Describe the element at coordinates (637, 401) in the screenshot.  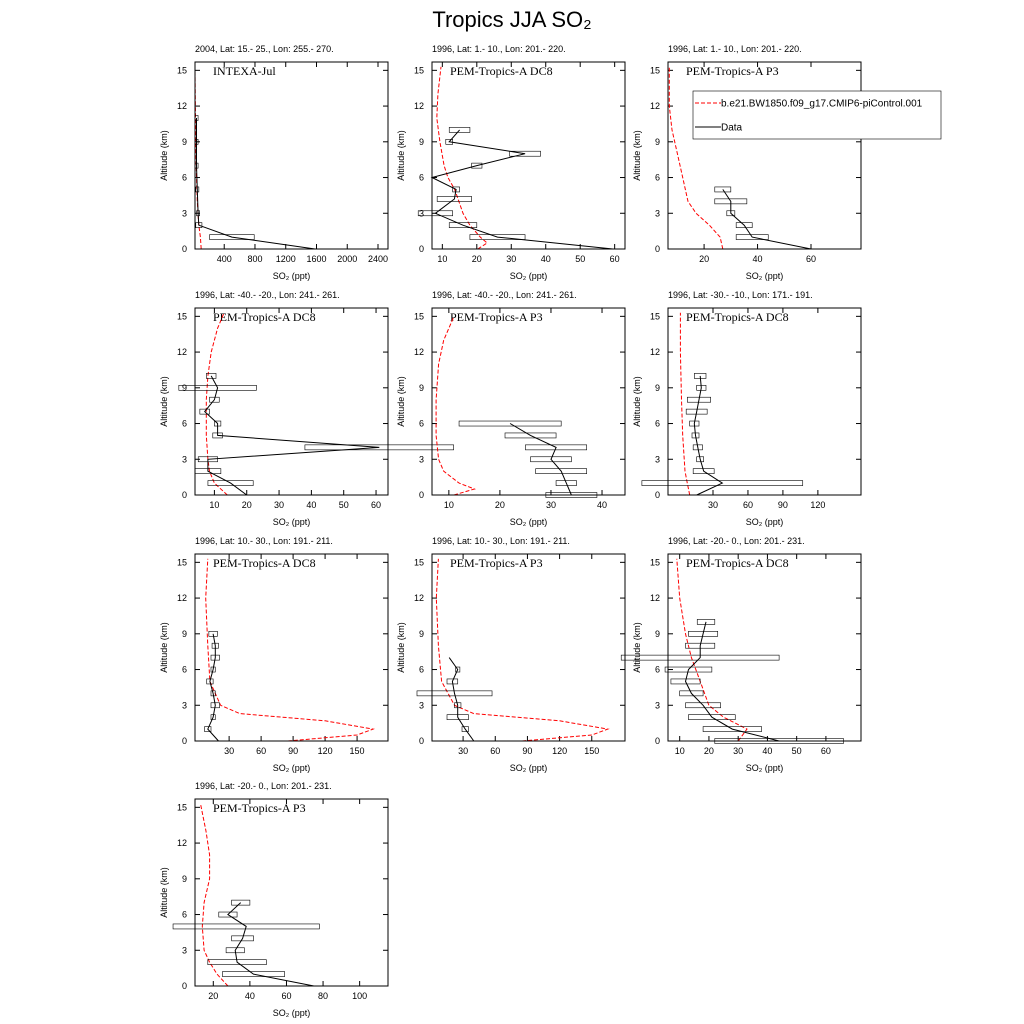
I see `y-axis-label: Altitude (km)` at that location.